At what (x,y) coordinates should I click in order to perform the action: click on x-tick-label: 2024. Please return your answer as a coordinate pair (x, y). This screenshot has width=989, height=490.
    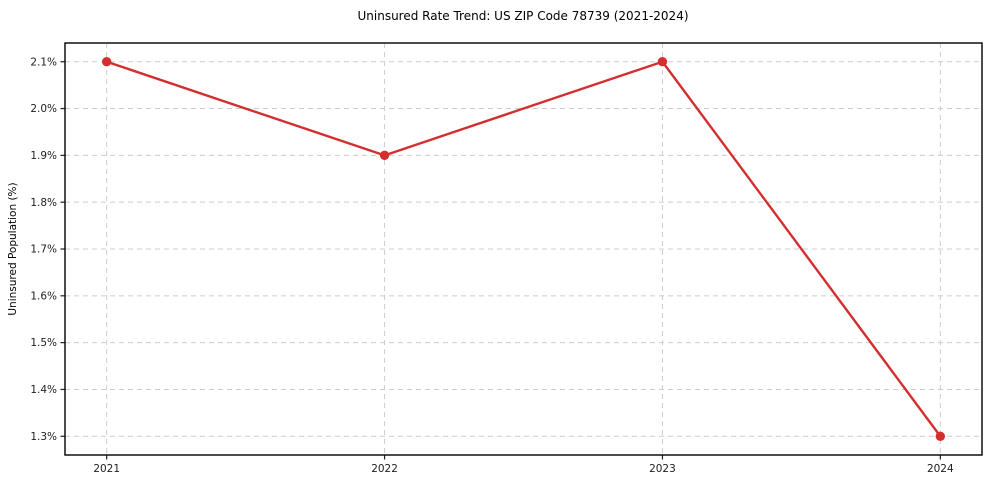
    Looking at the image, I should click on (940, 469).